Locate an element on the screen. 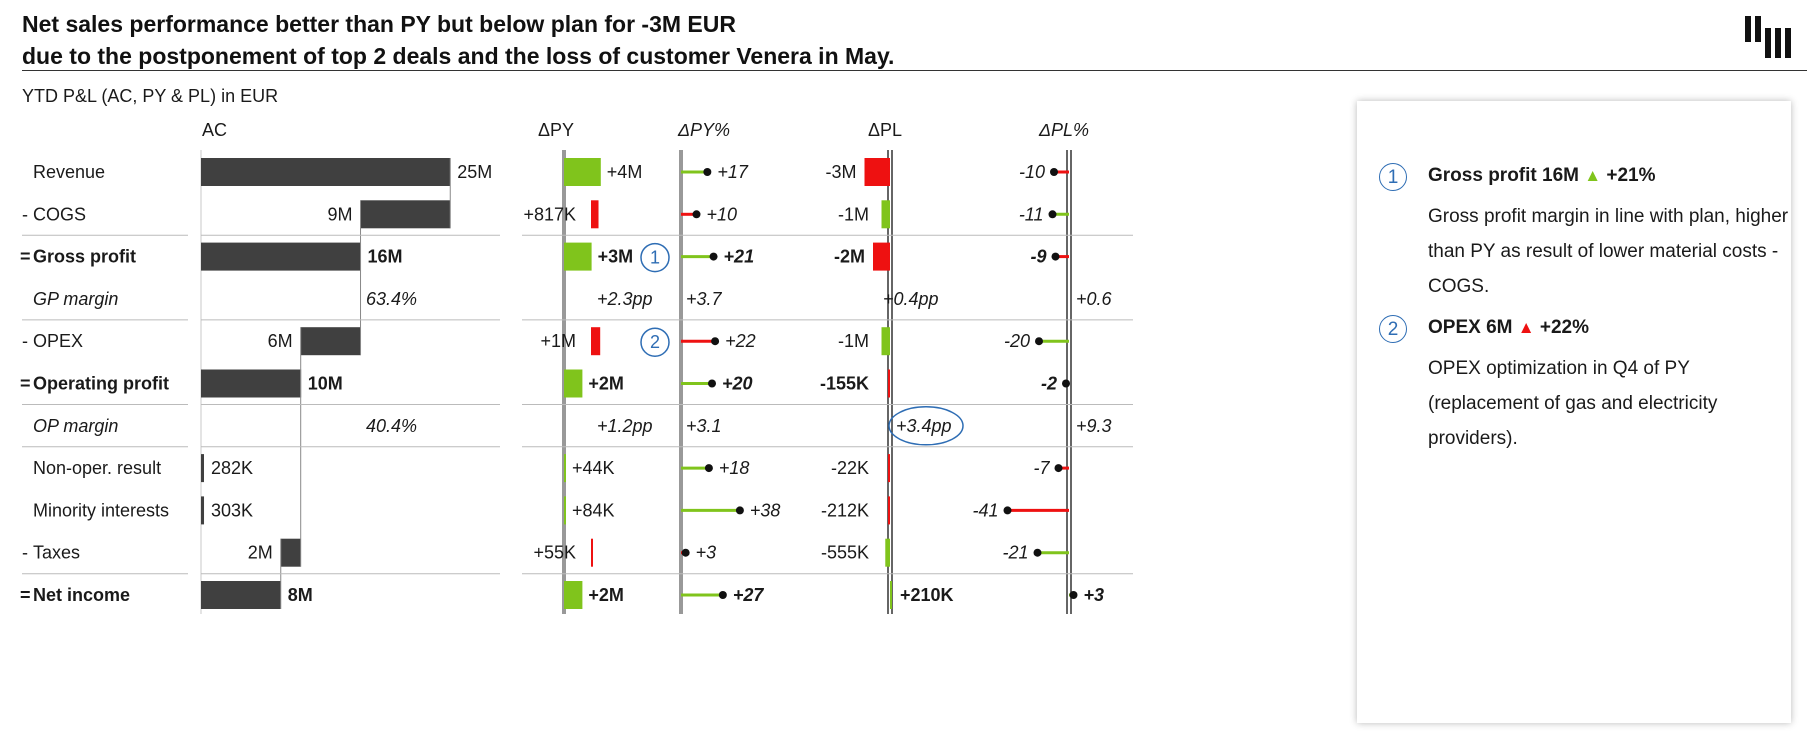 The image size is (1818, 746). delta-pl-label: -212K is located at coordinates (845, 510).